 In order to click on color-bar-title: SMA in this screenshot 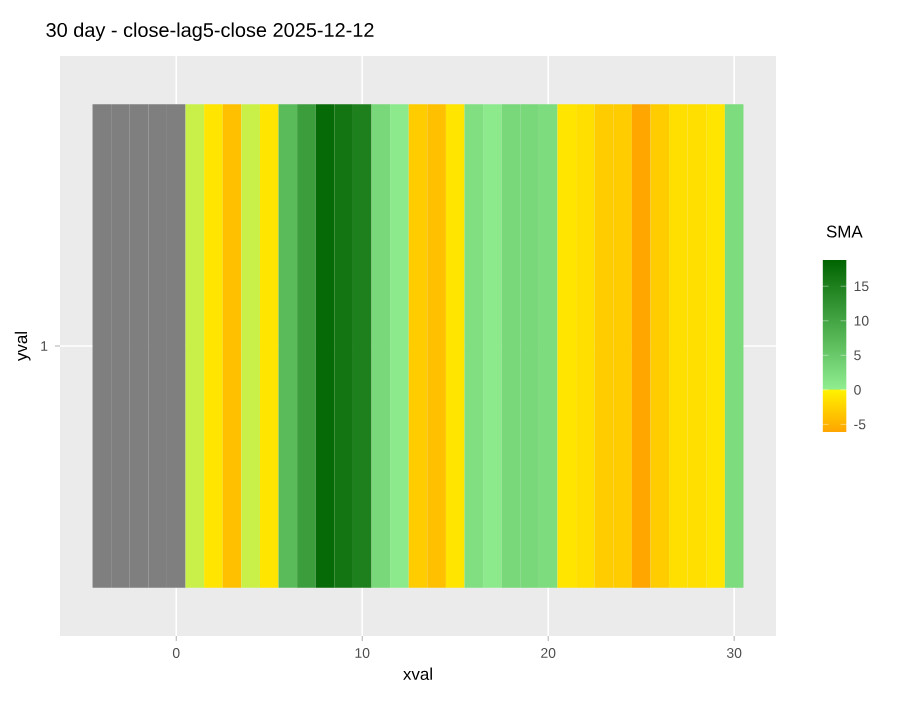, I will do `click(844, 231)`.